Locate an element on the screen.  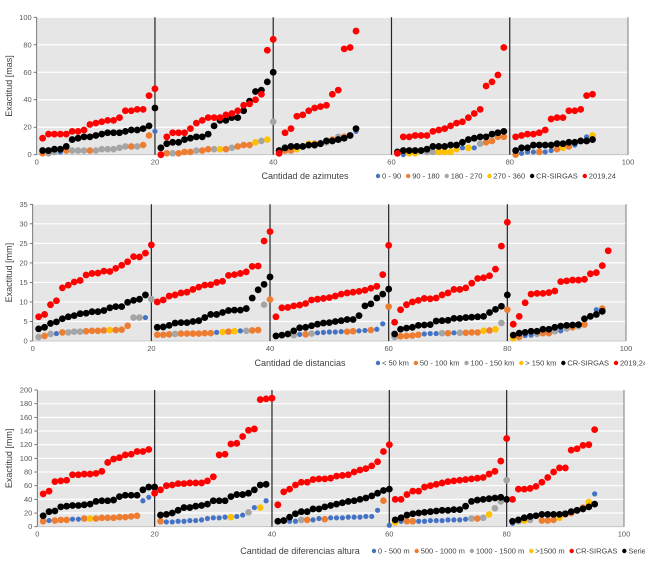
x-tick-label: 80 is located at coordinates (510, 162).